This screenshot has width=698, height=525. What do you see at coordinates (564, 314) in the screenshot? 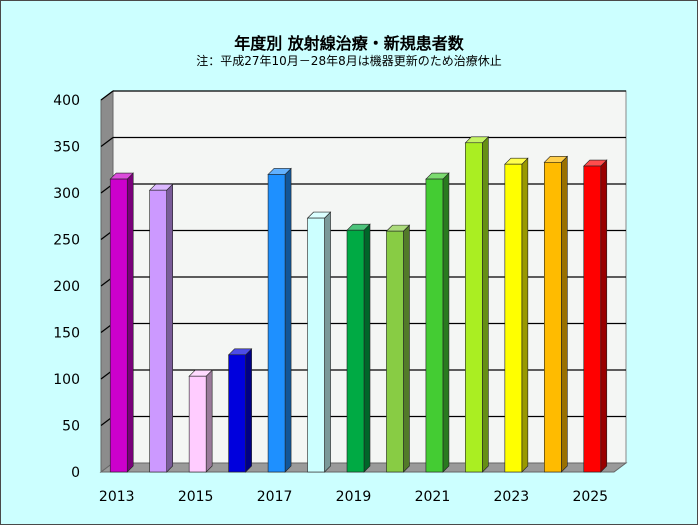
I see `bar-side-2024` at bounding box center [564, 314].